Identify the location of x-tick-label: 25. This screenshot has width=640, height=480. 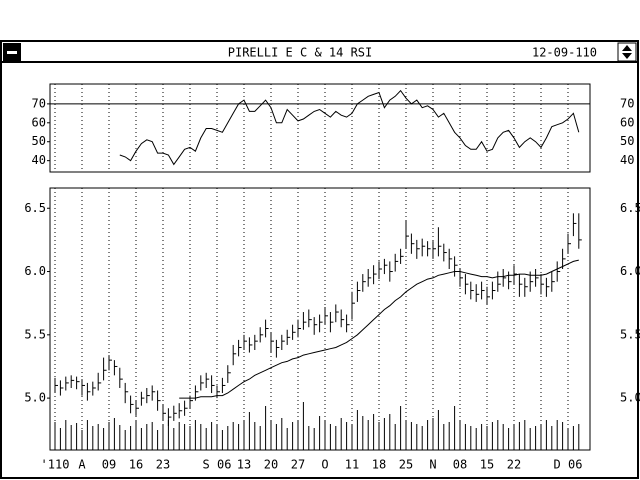
(406, 465).